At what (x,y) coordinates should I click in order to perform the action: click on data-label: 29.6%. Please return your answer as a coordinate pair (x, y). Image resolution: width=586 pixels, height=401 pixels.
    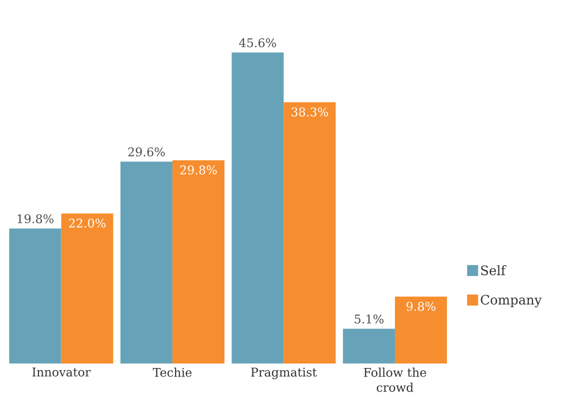
    Looking at the image, I should click on (146, 151).